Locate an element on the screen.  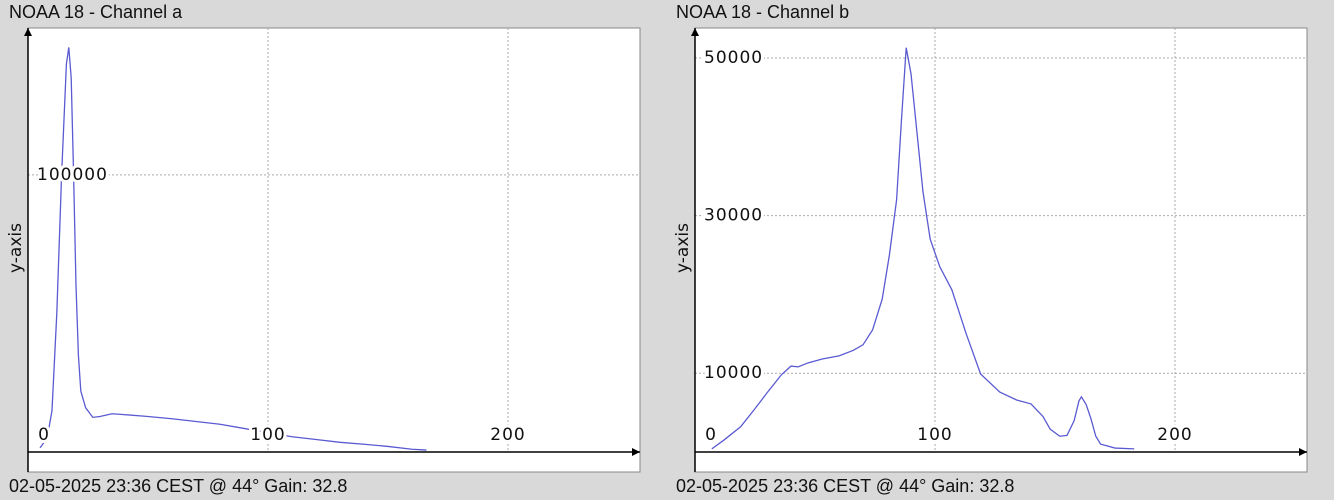
y-tick-label: 30000 is located at coordinates (733, 216).